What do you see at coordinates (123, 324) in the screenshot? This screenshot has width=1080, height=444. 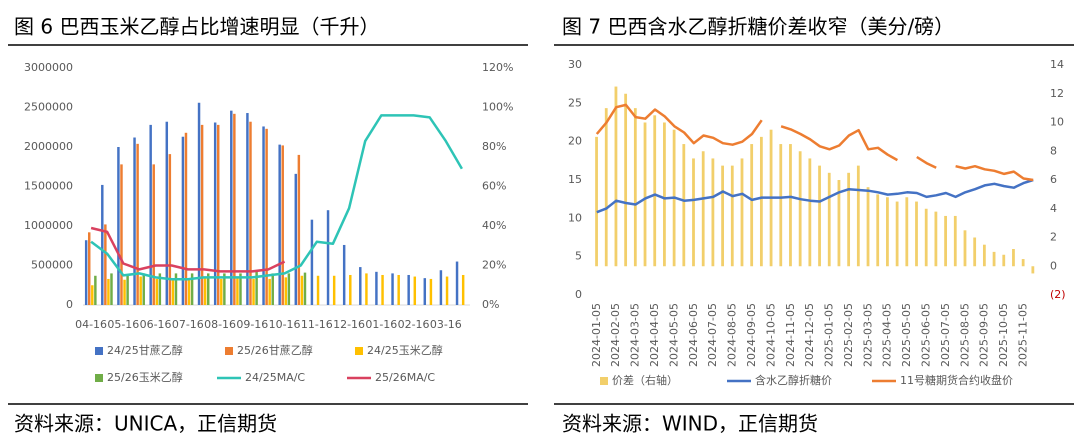 I see `x-tick-label: 05-16` at bounding box center [123, 324].